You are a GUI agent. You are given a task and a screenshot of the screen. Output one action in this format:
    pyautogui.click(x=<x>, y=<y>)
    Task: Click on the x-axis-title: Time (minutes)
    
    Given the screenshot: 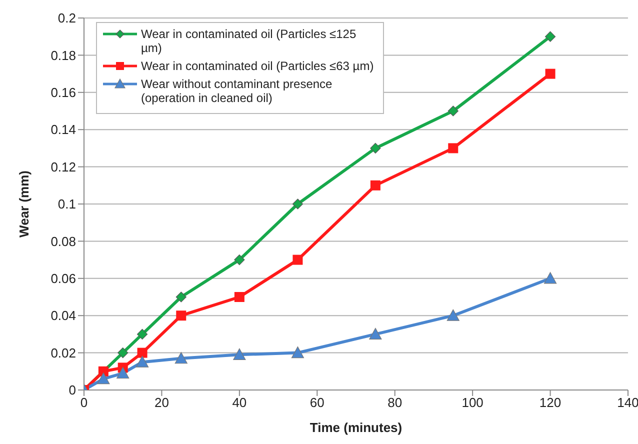 What is the action you would take?
    pyautogui.click(x=356, y=427)
    